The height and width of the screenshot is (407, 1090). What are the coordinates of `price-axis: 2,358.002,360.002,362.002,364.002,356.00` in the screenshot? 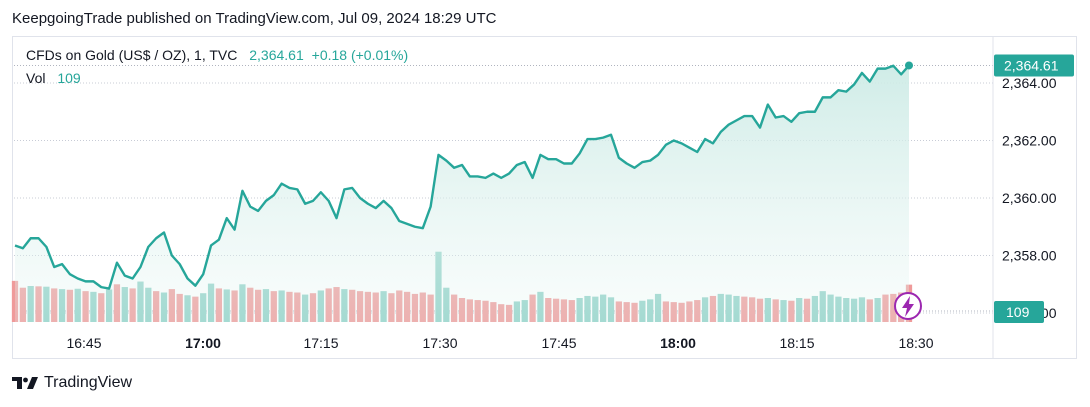 It's located at (1029, 198).